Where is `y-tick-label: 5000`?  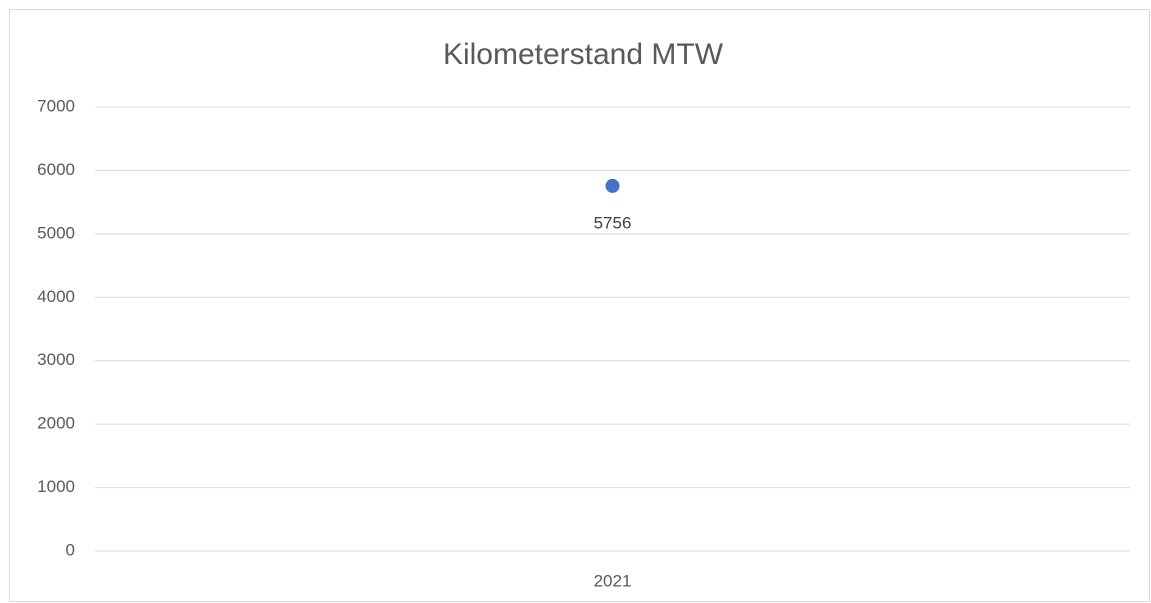 y-tick-label: 5000 is located at coordinates (56, 232).